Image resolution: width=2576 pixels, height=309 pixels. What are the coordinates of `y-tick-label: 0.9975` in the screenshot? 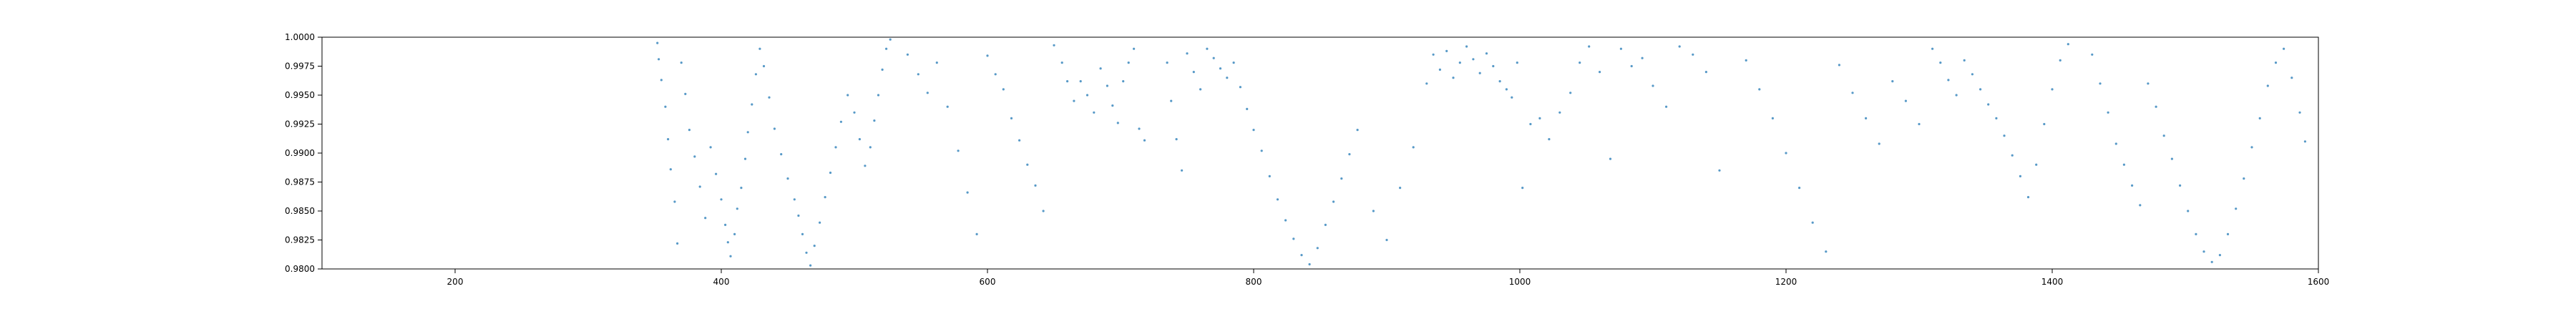 It's located at (300, 67).